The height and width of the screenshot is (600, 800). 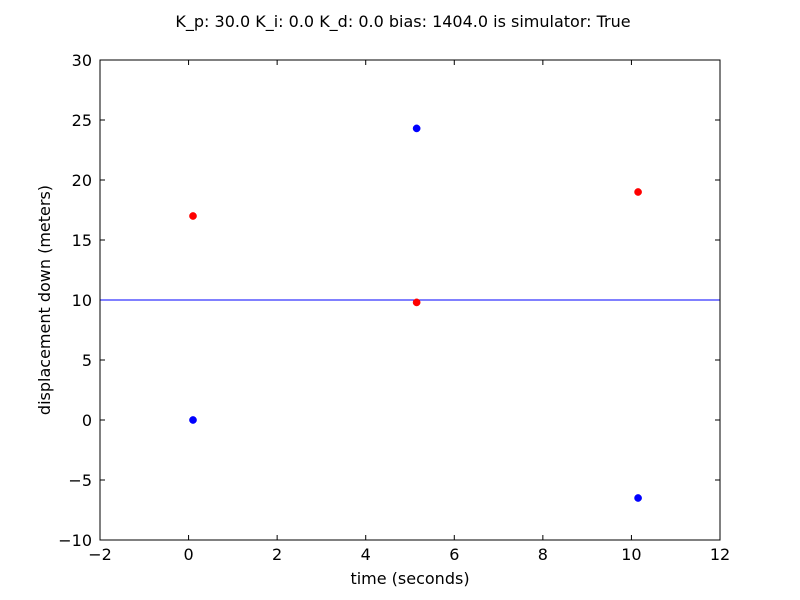 I want to click on x-tick-label: 10, so click(x=631, y=554).